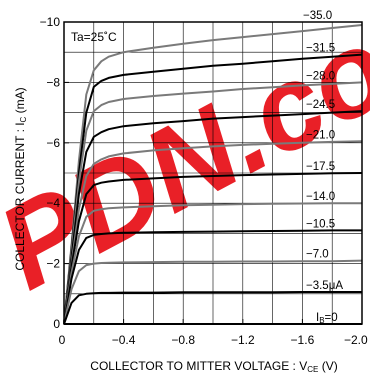 This screenshot has width=370, height=380. Describe the element at coordinates (320, 197) in the screenshot. I see `curve-label-6: −14.0` at that location.